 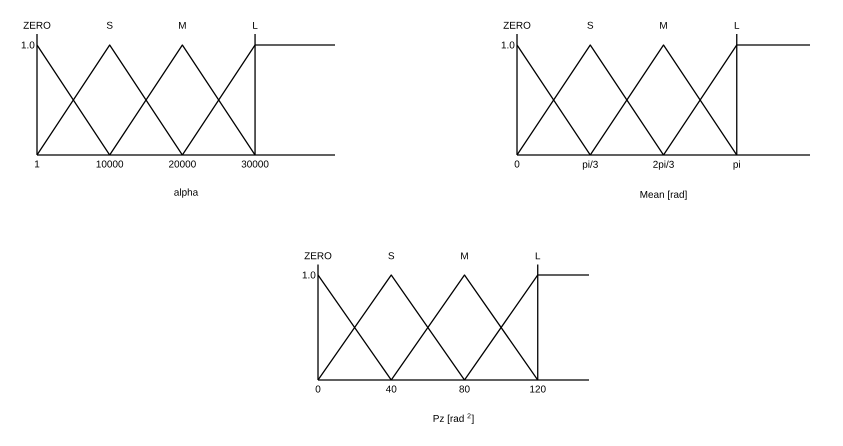 I want to click on x-tick-label: 40, so click(x=391, y=389).